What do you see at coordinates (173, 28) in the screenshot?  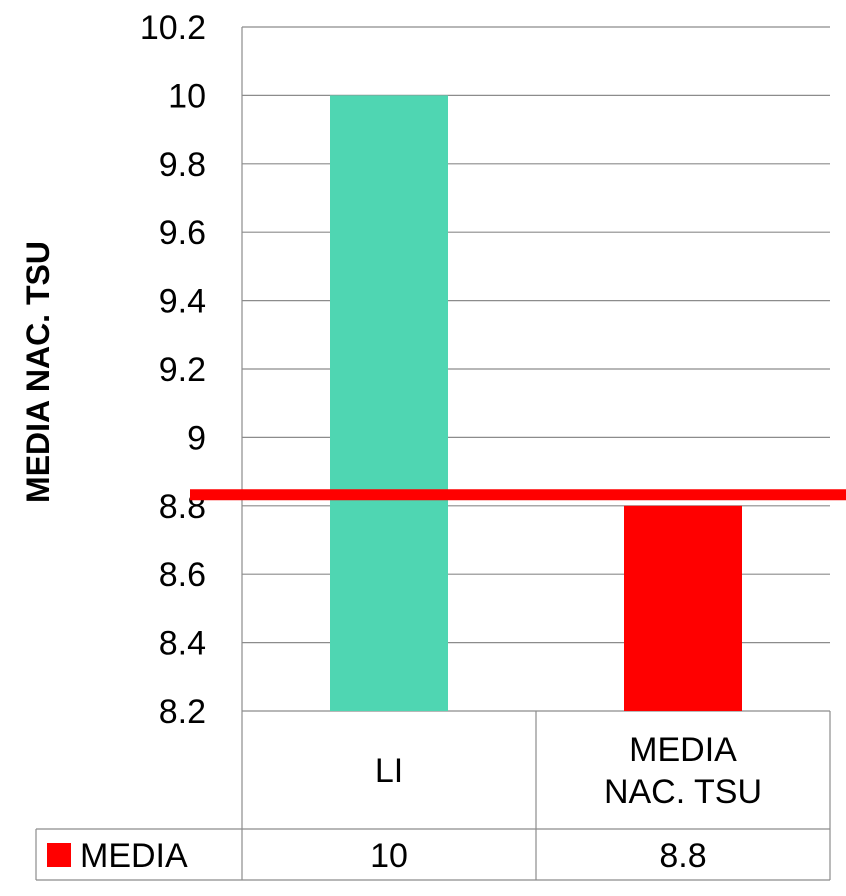 I see `y-tick-label: 10.2` at bounding box center [173, 28].